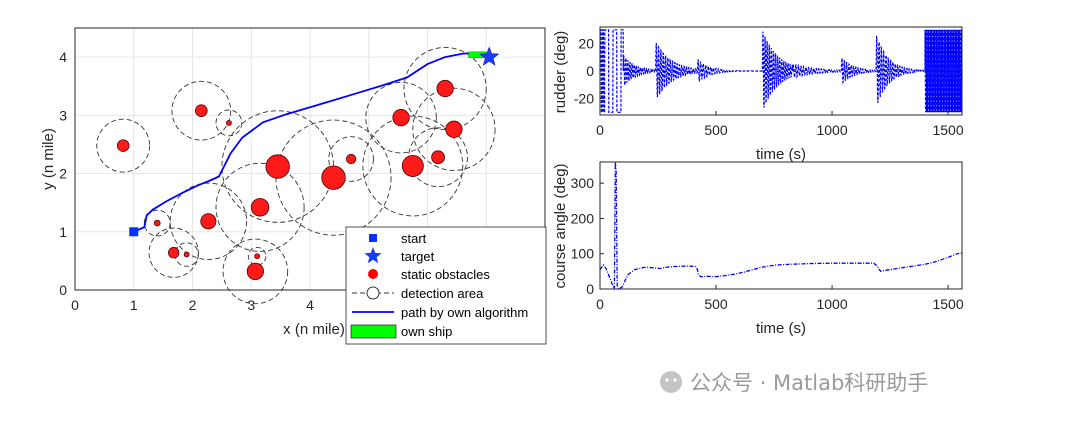 This screenshot has height=424, width=1080. I want to click on wechat-icon, so click(671, 382).